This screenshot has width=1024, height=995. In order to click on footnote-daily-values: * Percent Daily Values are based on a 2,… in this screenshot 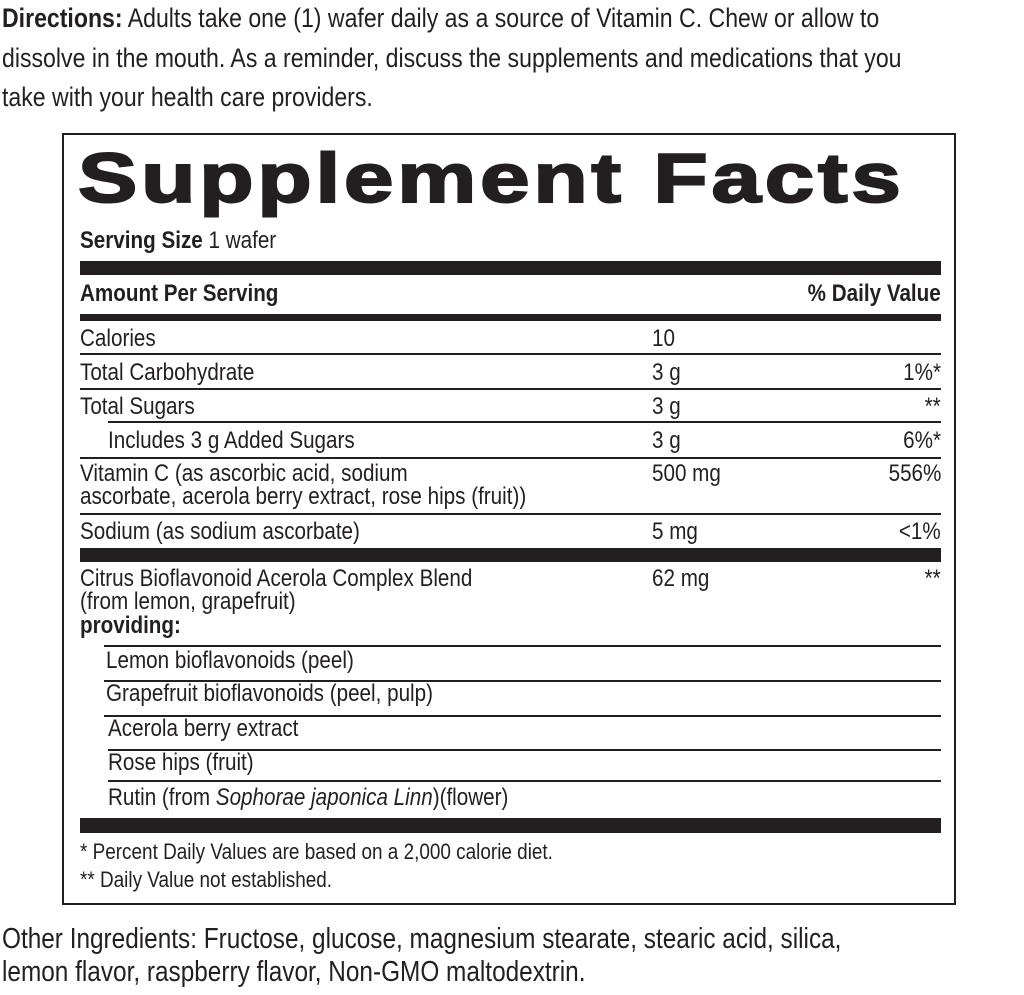, I will do `click(316, 851)`.